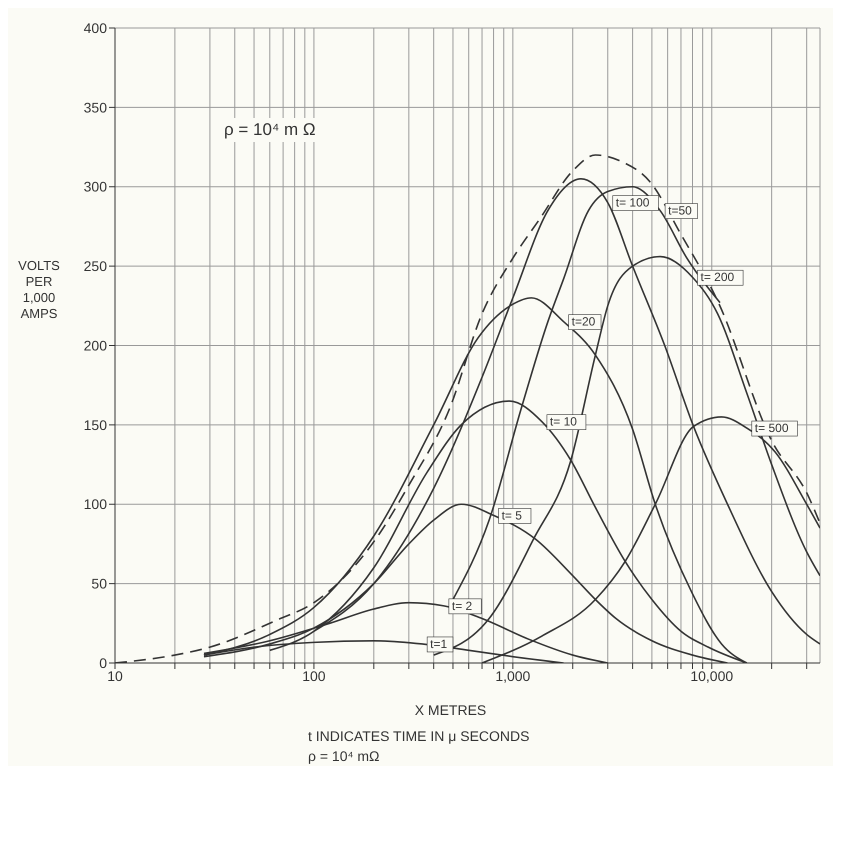 The height and width of the screenshot is (864, 841). I want to click on series-label: t= 100, so click(633, 203).